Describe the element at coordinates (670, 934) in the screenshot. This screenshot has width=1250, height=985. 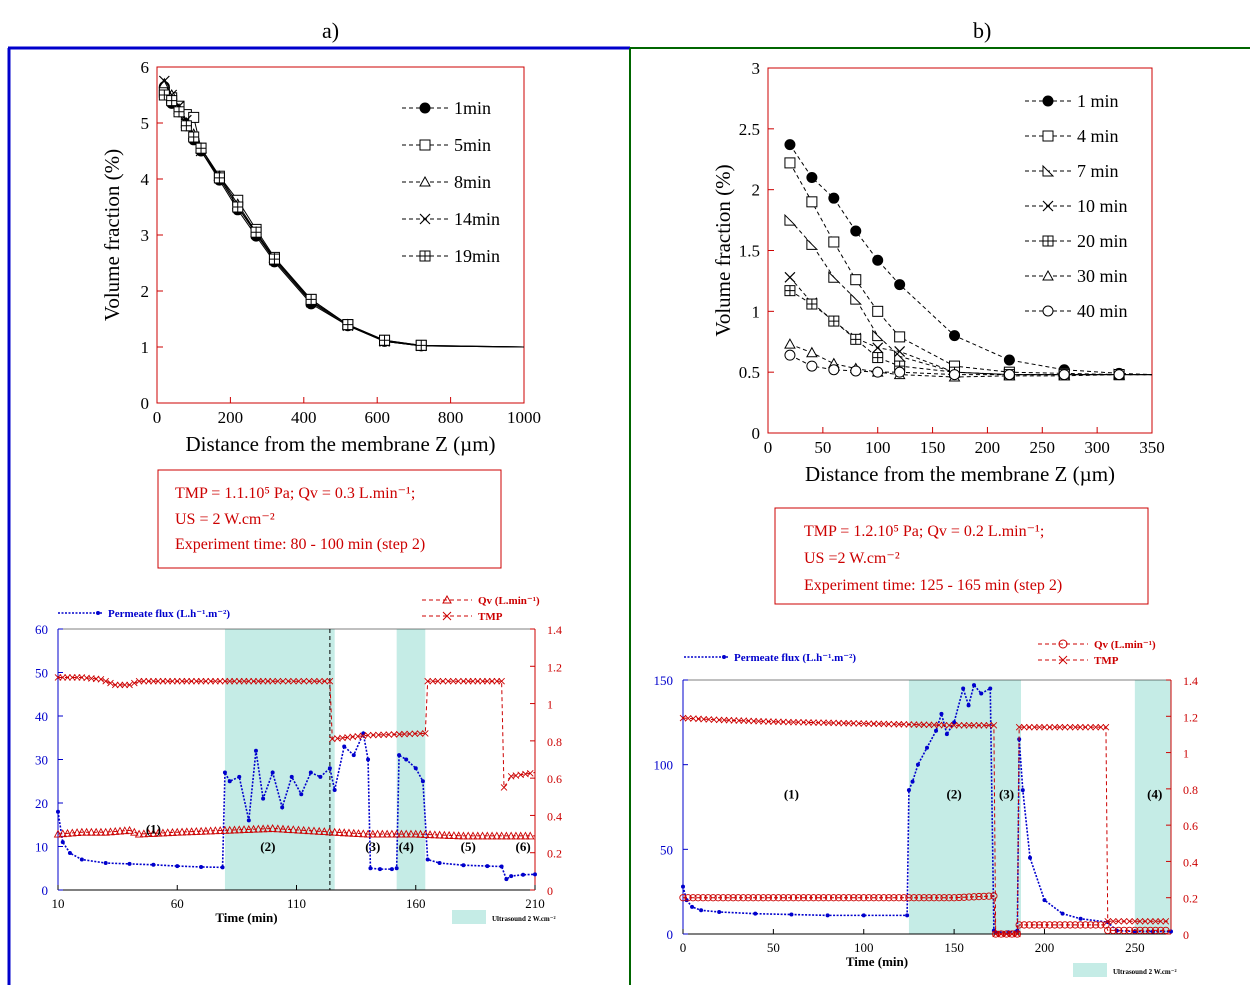
I see `y-tick-label-left: 0` at that location.